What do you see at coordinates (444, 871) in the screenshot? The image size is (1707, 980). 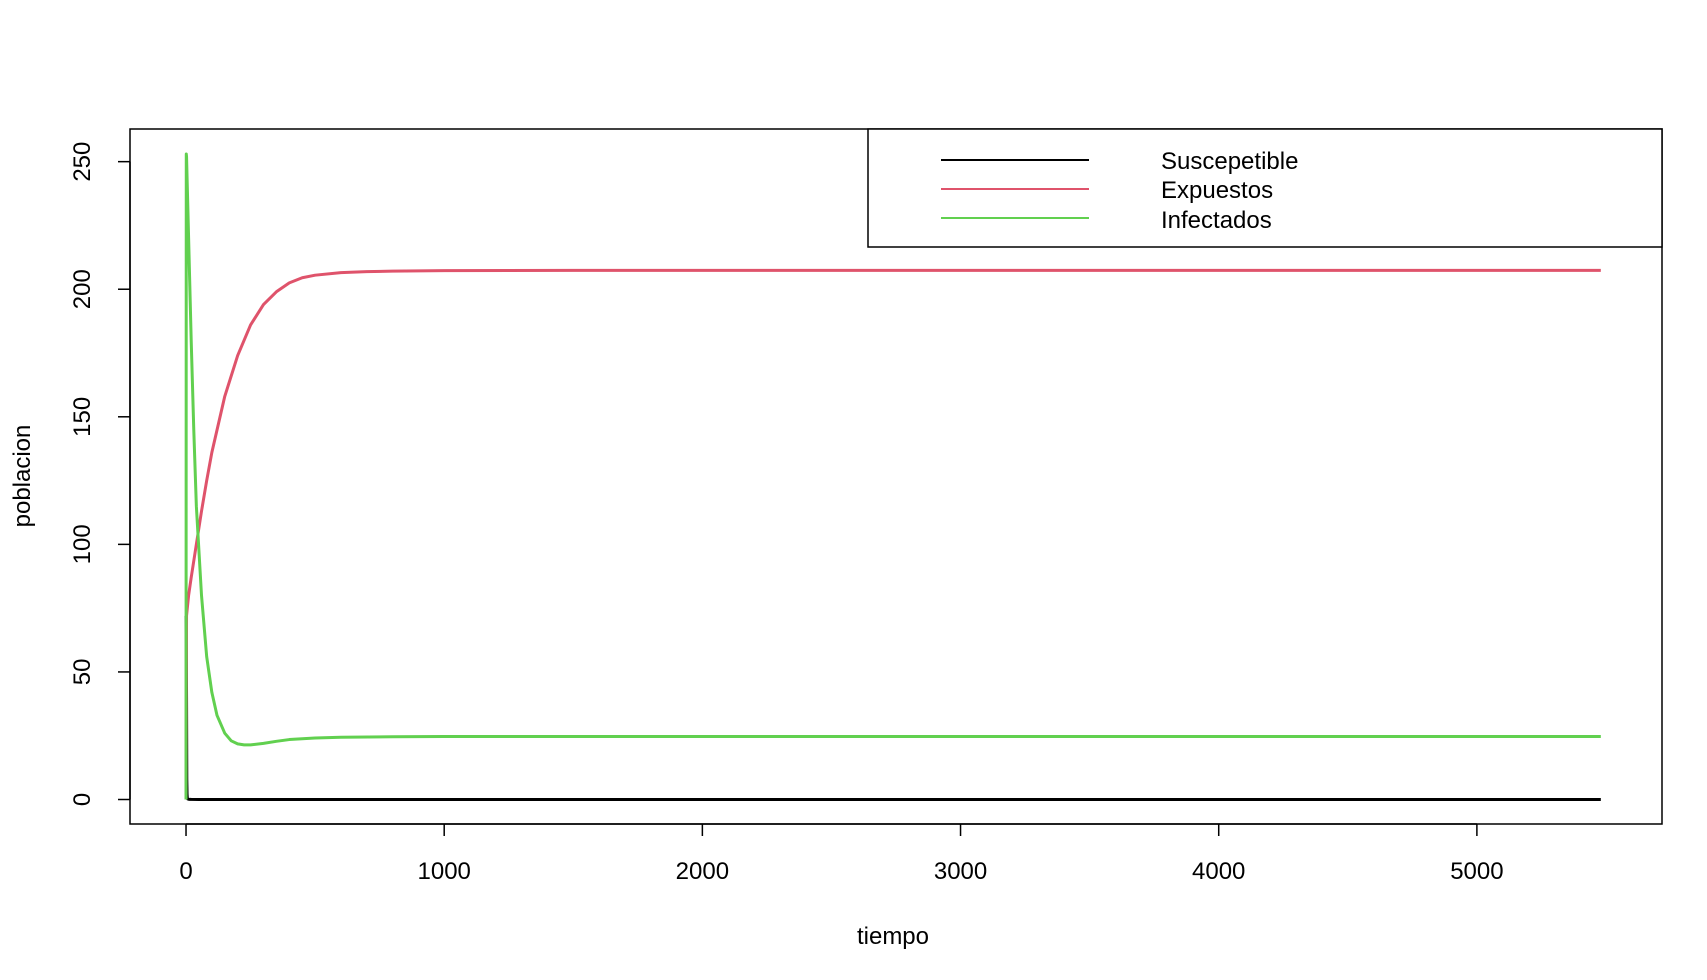 I see `x-tick-label: 1000` at bounding box center [444, 871].